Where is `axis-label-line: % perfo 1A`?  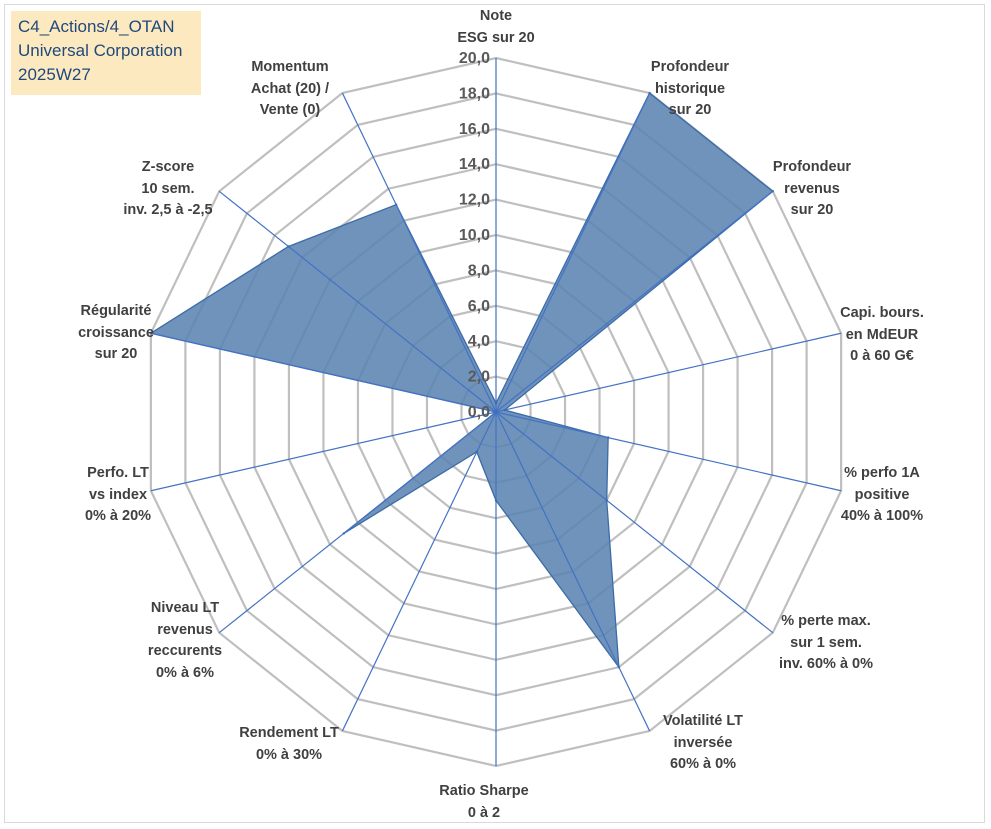
axis-label-line: % perfo 1A is located at coordinates (882, 473).